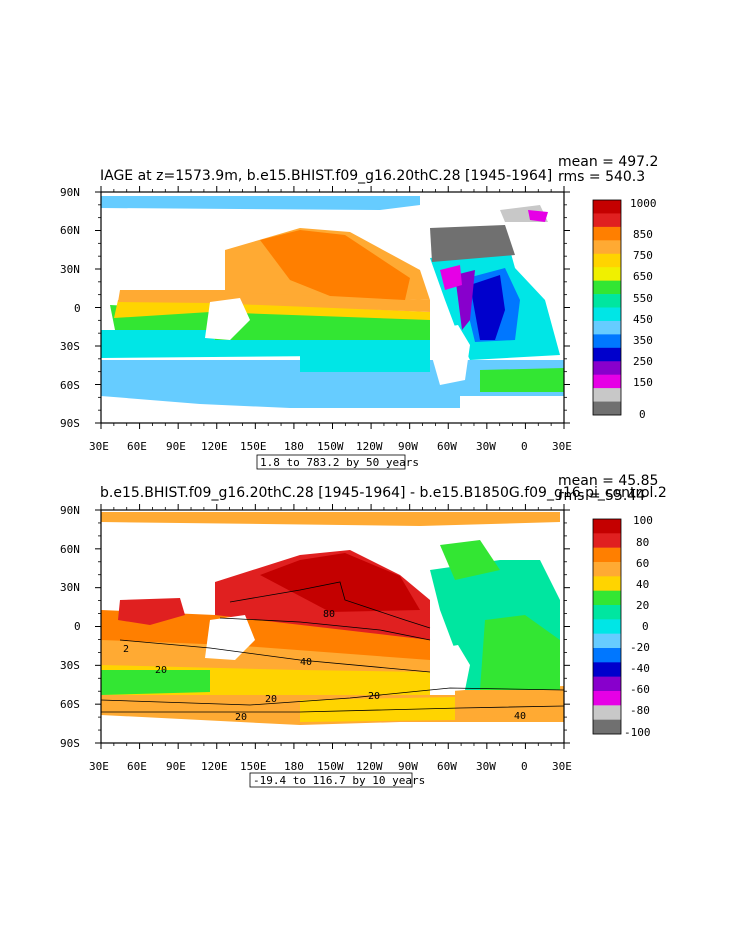 This screenshot has width=733, height=945. What do you see at coordinates (643, 319) in the screenshot?
I see `cbar-label: 450` at bounding box center [643, 319].